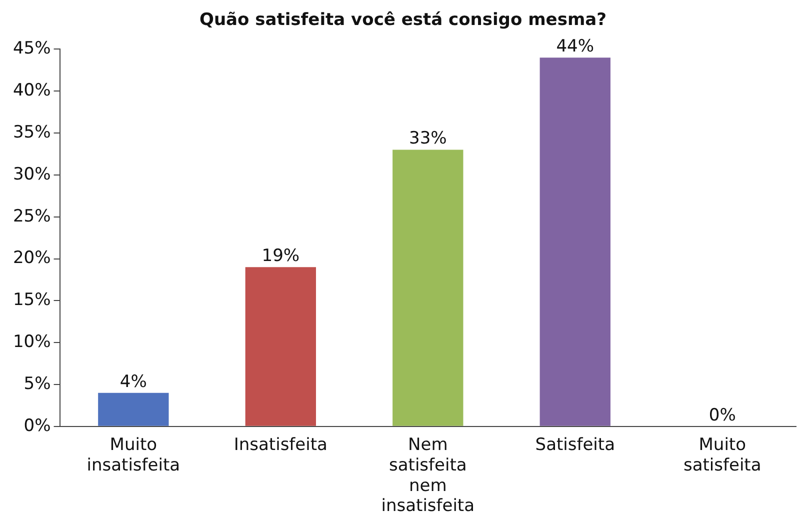 Image resolution: width=806 pixels, height=522 pixels. I want to click on y-tick-label: 35%, so click(31, 132).